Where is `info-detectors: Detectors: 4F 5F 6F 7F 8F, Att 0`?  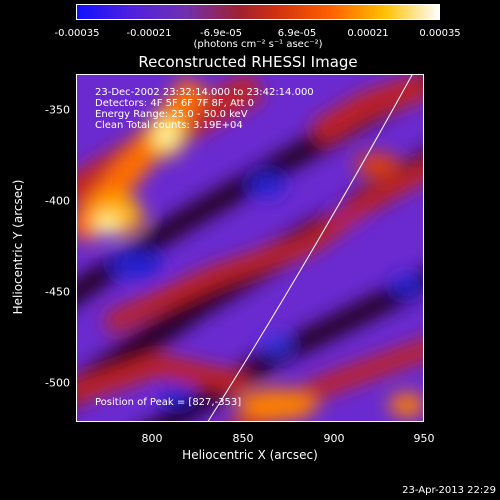 info-detectors: Detectors: 4F 5F 6F 7F 8F, Att 0 is located at coordinates (175, 103).